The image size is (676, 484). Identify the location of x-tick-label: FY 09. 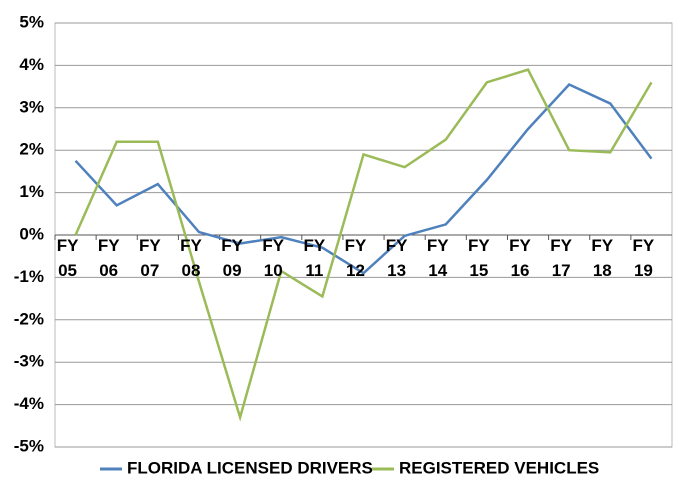
(232, 258).